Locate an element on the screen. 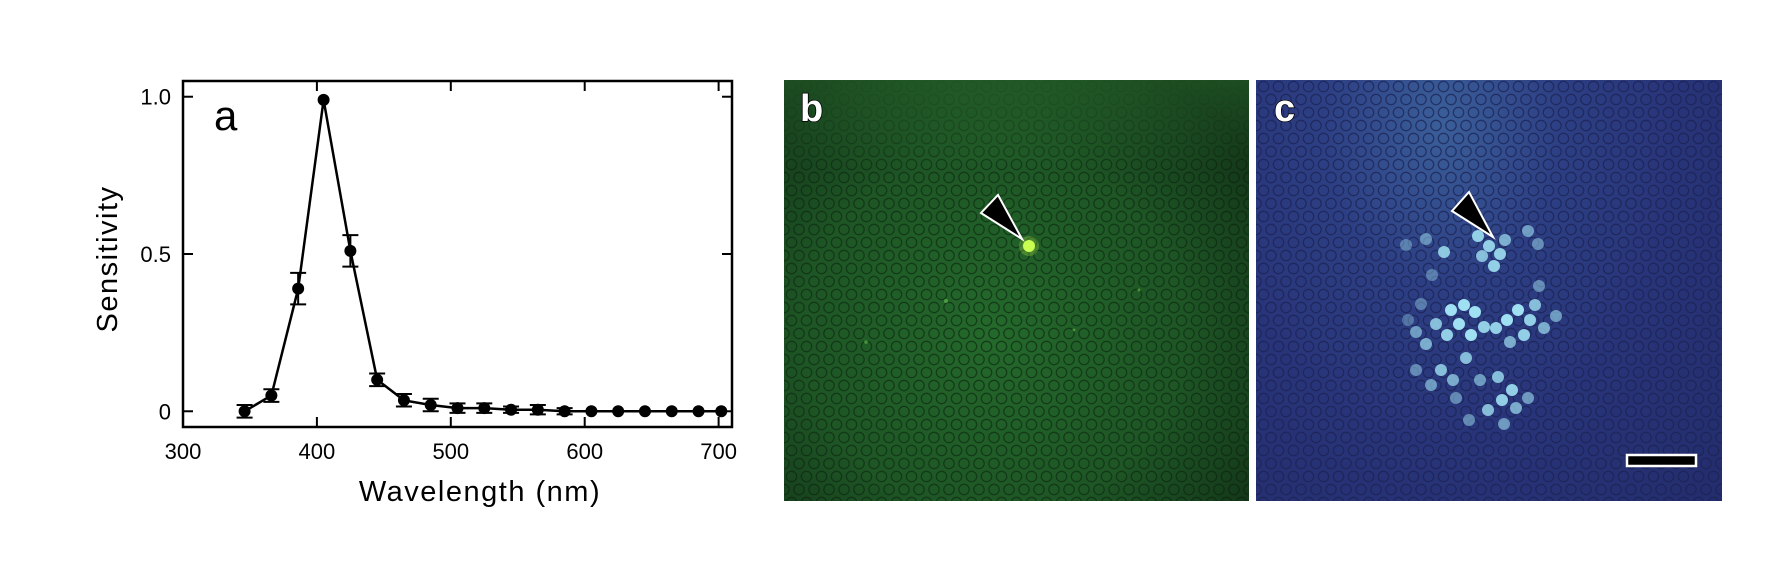 Image resolution: width=1773 pixels, height=586 pixels. x-tick-label: 700 is located at coordinates (718, 451).